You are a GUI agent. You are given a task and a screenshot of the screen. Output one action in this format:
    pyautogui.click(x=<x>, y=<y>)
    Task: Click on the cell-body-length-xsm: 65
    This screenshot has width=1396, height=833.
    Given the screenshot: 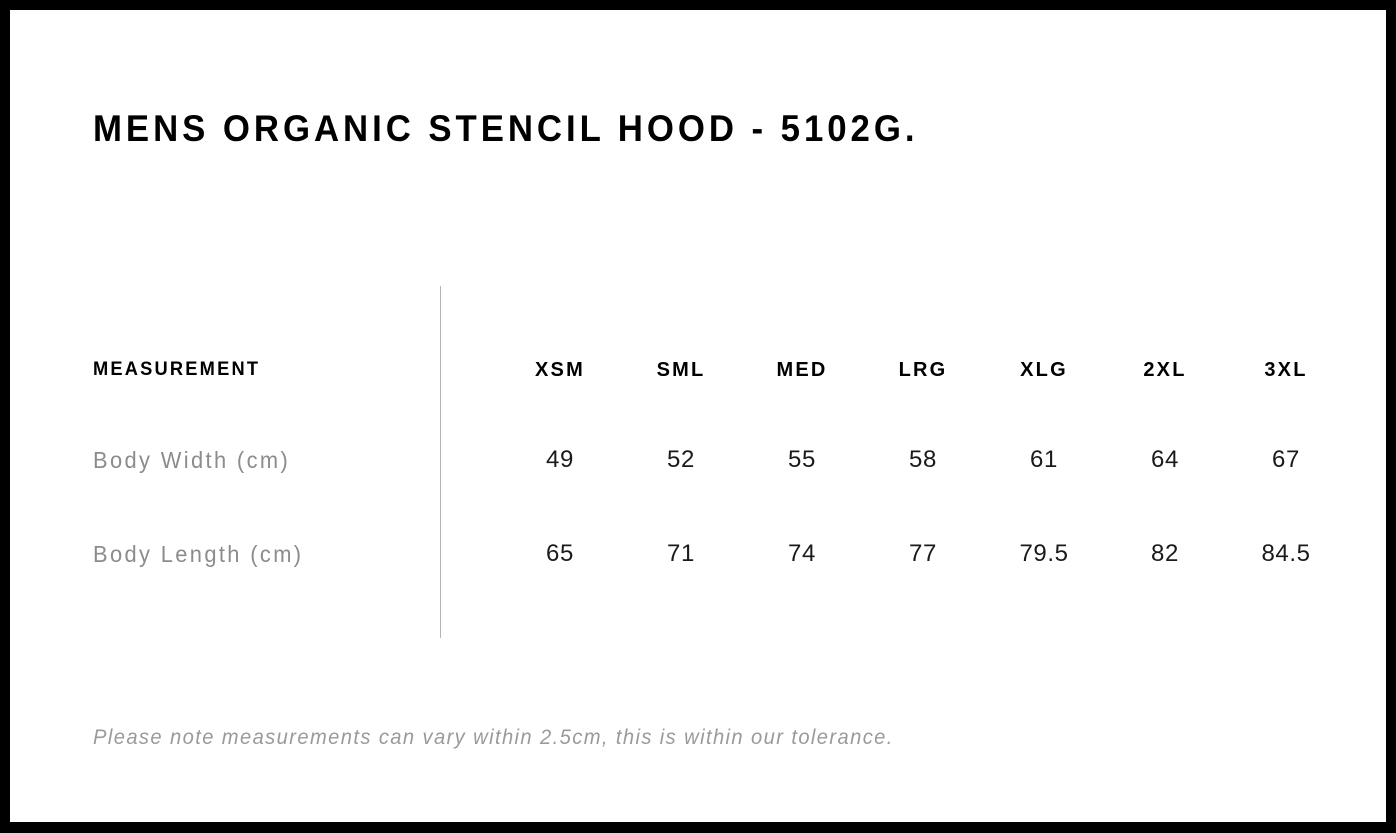 What is the action you would take?
    pyautogui.click(x=560, y=553)
    